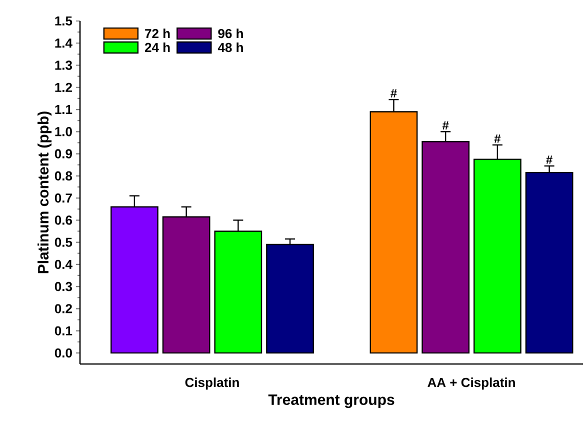 This screenshot has width=585, height=426. Describe the element at coordinates (230, 47) in the screenshot. I see `legend-label: 48 h` at that location.